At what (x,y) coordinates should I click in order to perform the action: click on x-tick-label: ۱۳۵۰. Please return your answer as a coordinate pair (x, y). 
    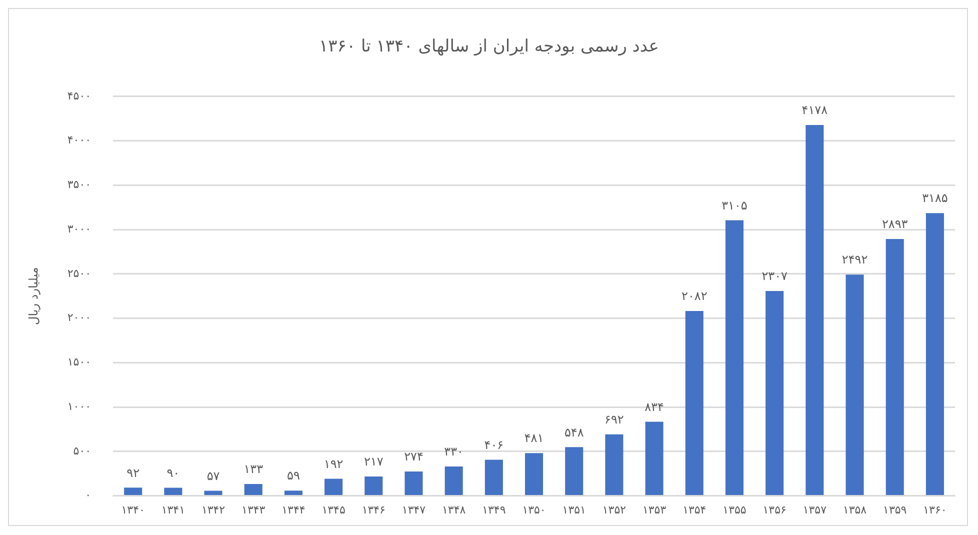
    Looking at the image, I should click on (534, 509).